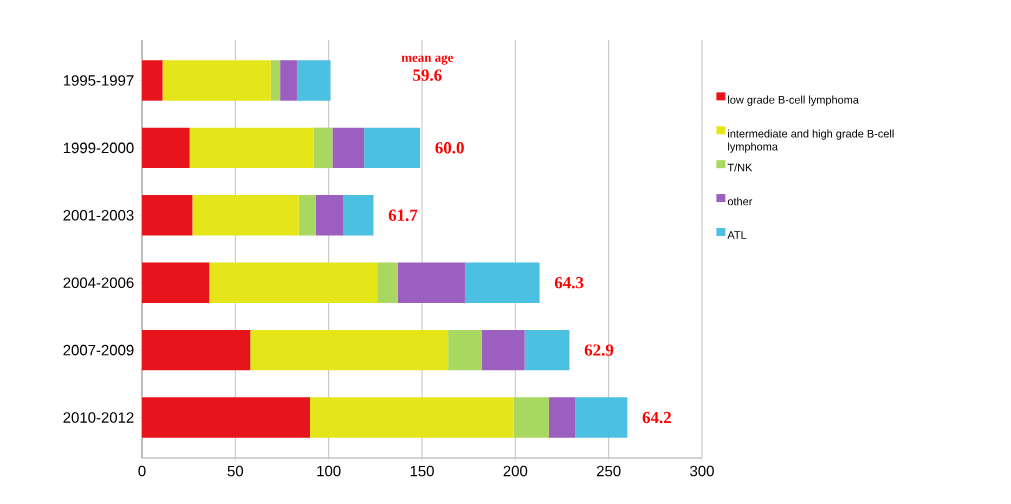 Image resolution: width=1011 pixels, height=504 pixels. What do you see at coordinates (98, 350) in the screenshot?
I see `y-tick-label: 2007-2009` at bounding box center [98, 350].